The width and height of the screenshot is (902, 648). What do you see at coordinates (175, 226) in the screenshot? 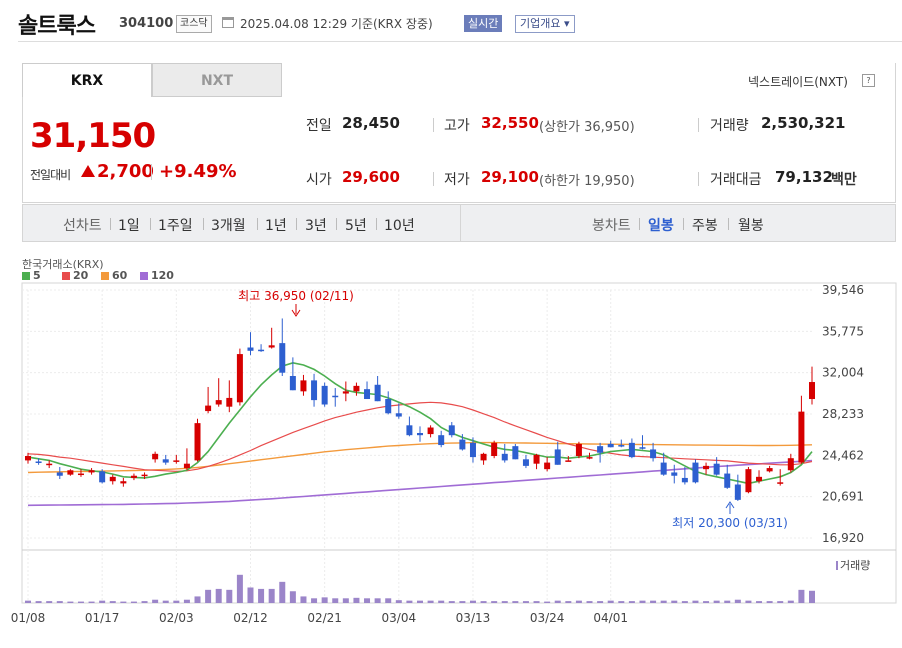
I see `period-1w: 1주일` at bounding box center [175, 226].